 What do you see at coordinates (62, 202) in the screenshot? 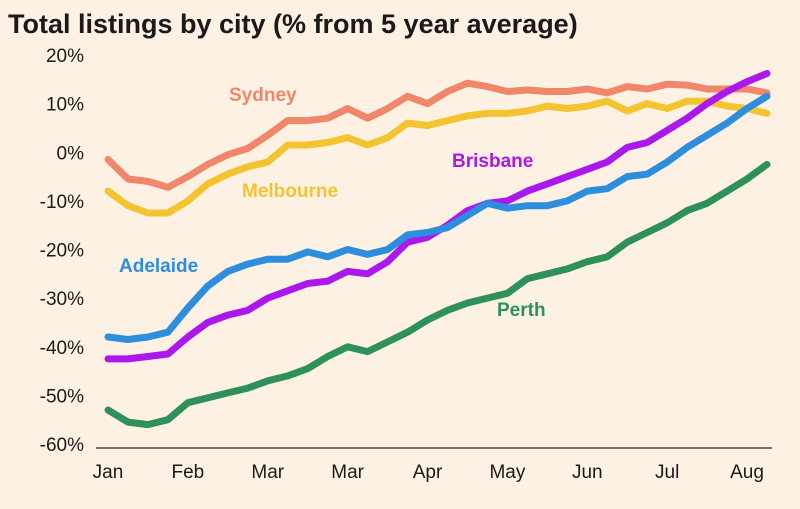
I see `y-tick-label: -10%` at bounding box center [62, 202].